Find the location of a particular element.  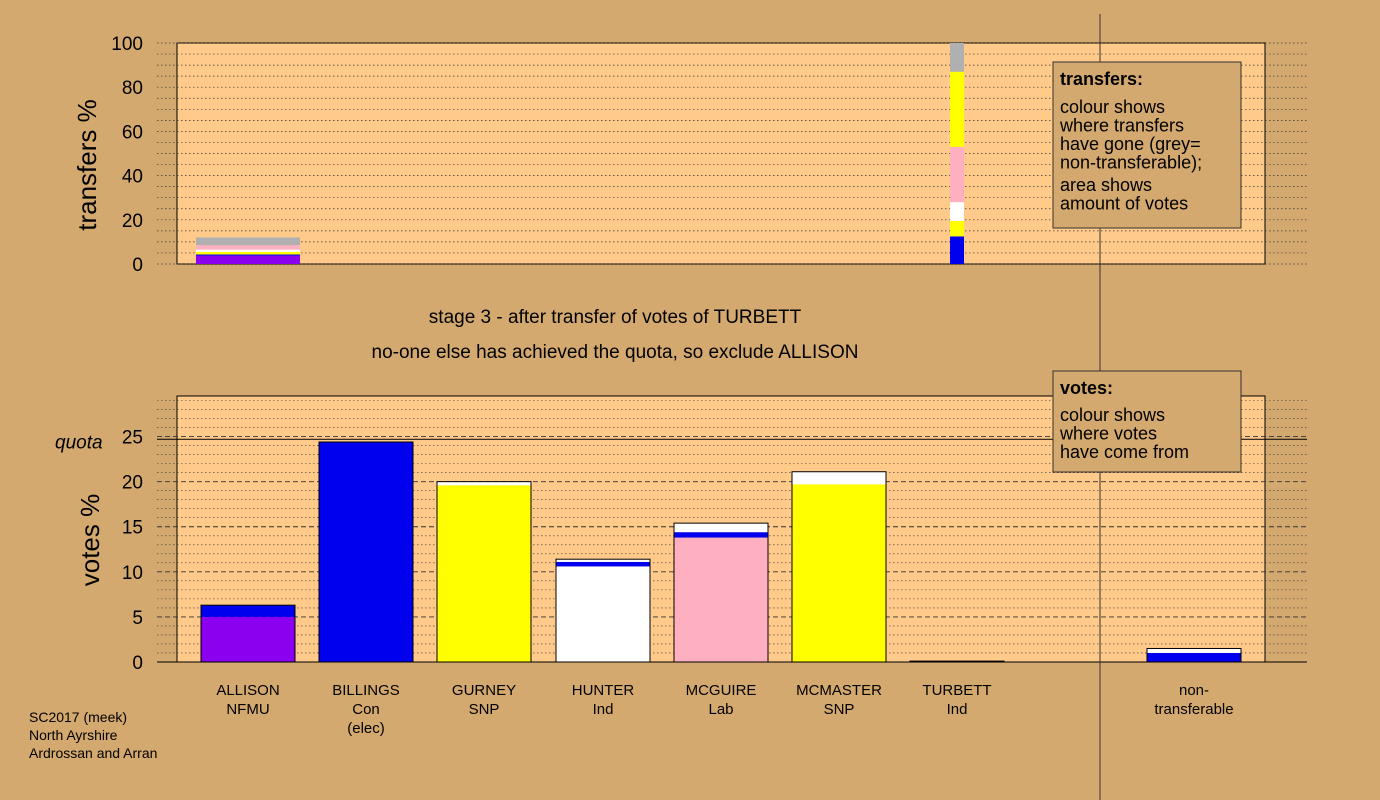

candidate-label-line: BILLINGS is located at coordinates (366, 690).